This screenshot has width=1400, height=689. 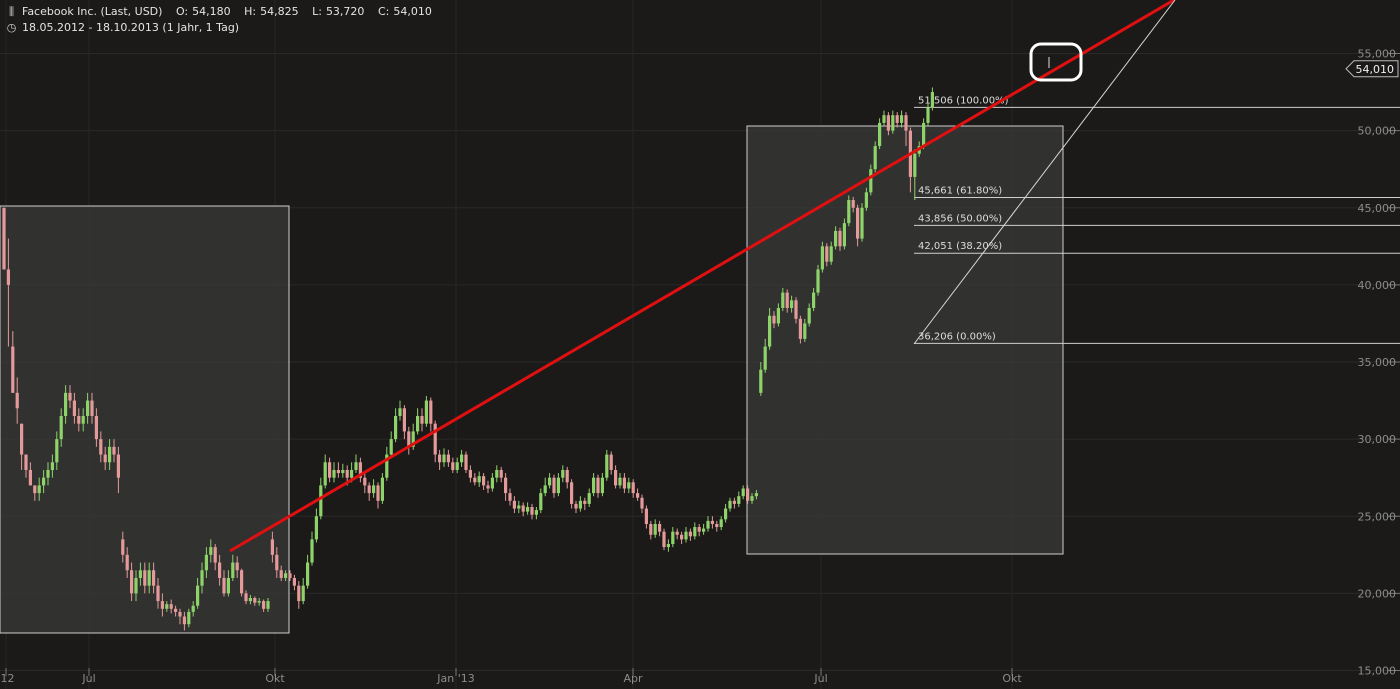 I want to click on y-tick-label: 15,000, so click(x=1377, y=671).